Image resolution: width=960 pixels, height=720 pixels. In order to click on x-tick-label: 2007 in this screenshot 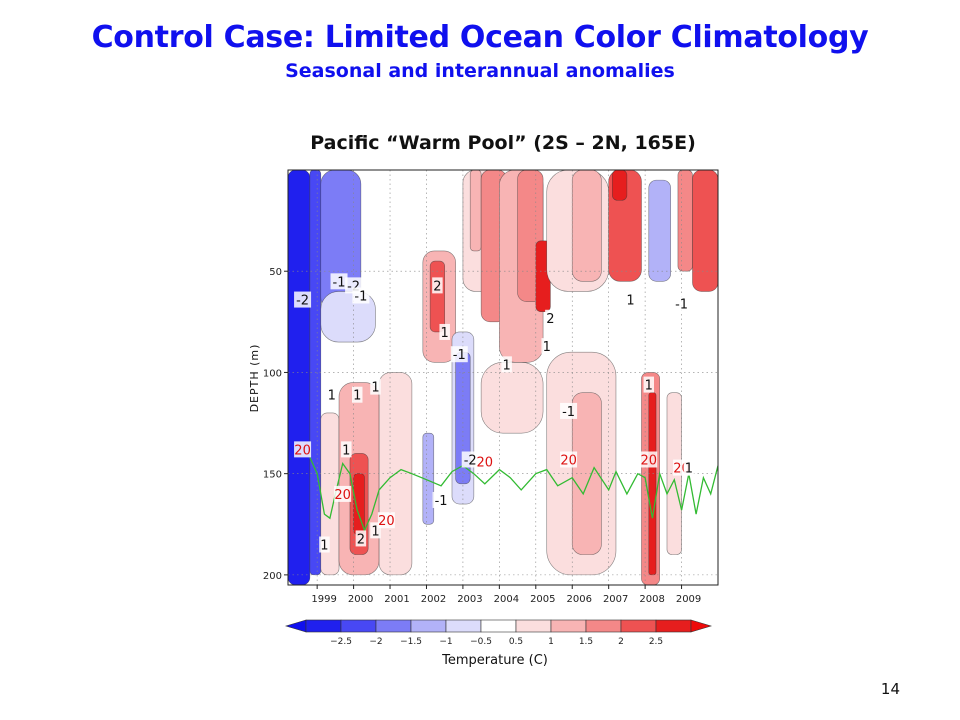, I will do `click(615, 599)`.